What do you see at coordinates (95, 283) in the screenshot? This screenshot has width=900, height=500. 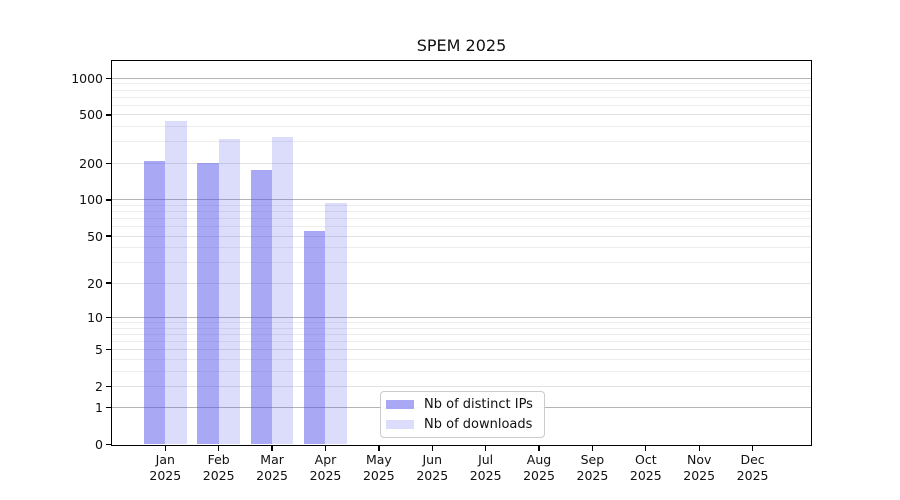 I see `y-tick-label: 20` at bounding box center [95, 283].